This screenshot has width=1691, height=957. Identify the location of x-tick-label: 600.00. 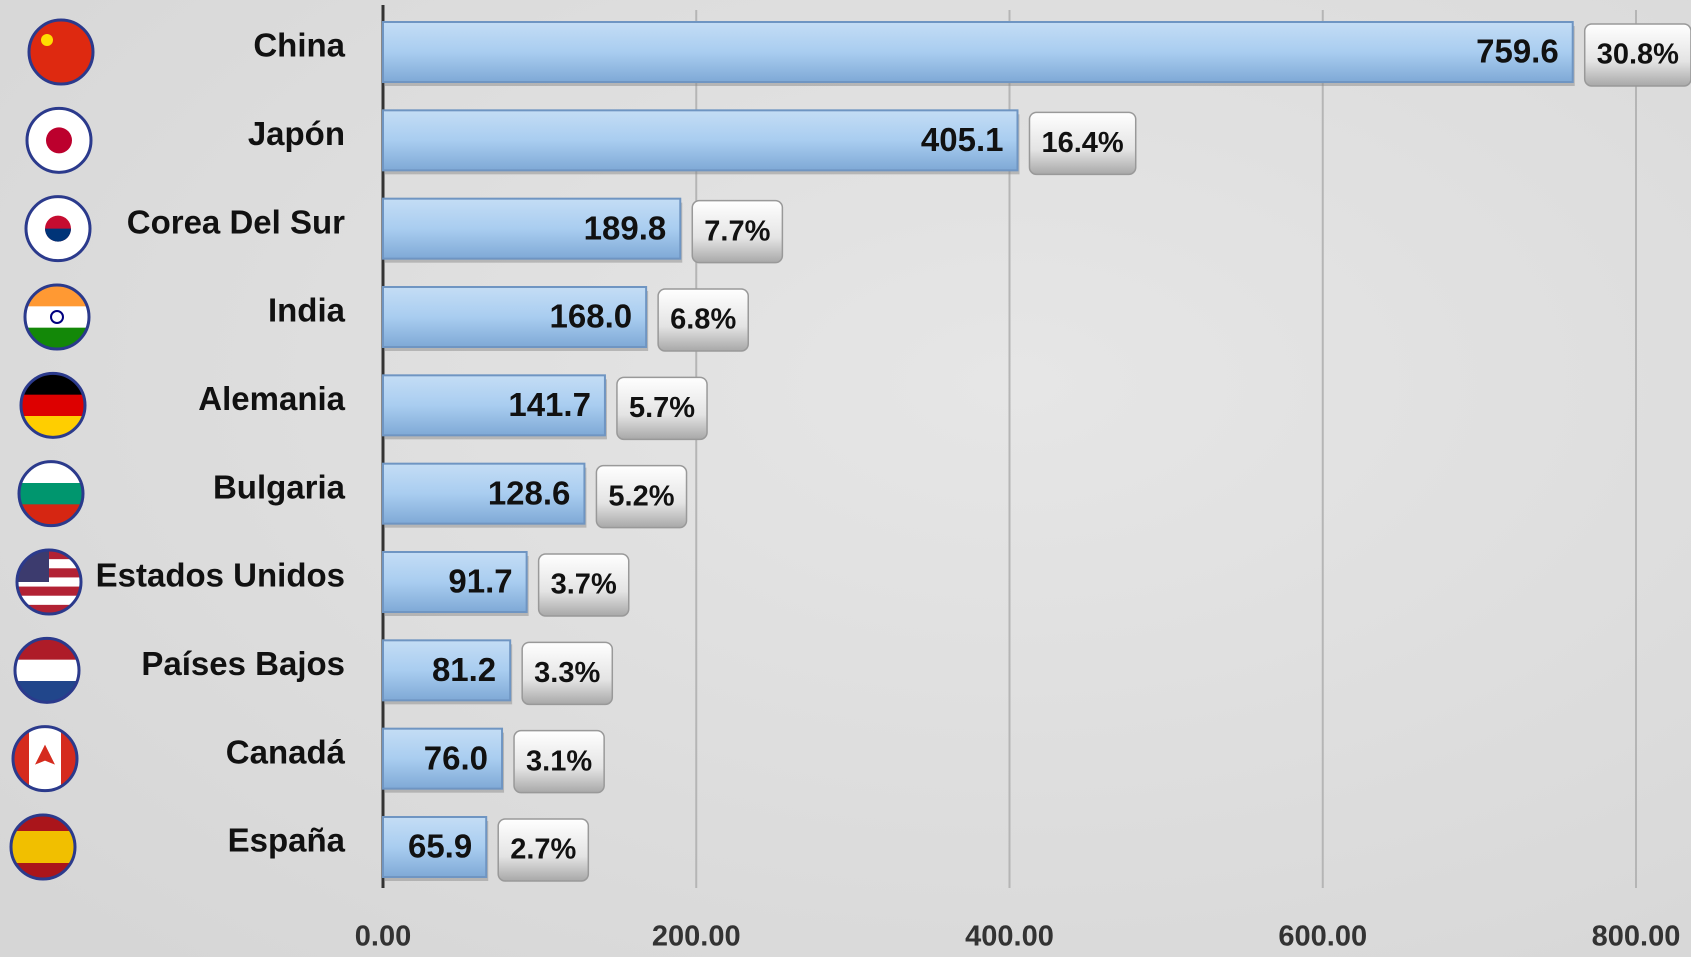
(1322, 937).